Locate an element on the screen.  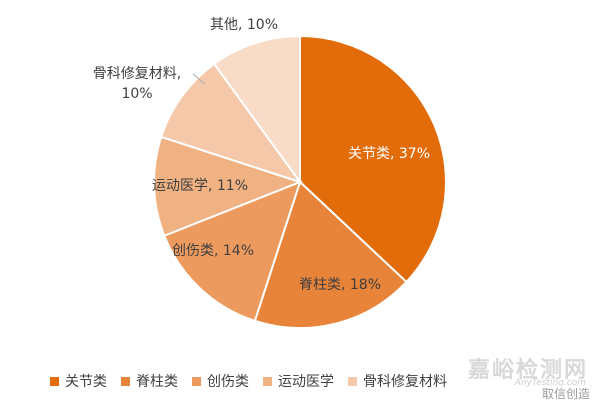
legend-swatch-spine is located at coordinates (125, 381).